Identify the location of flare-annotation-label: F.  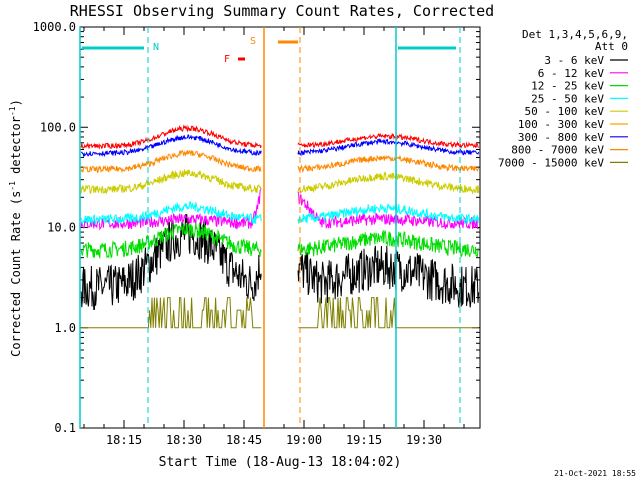
(227, 59).